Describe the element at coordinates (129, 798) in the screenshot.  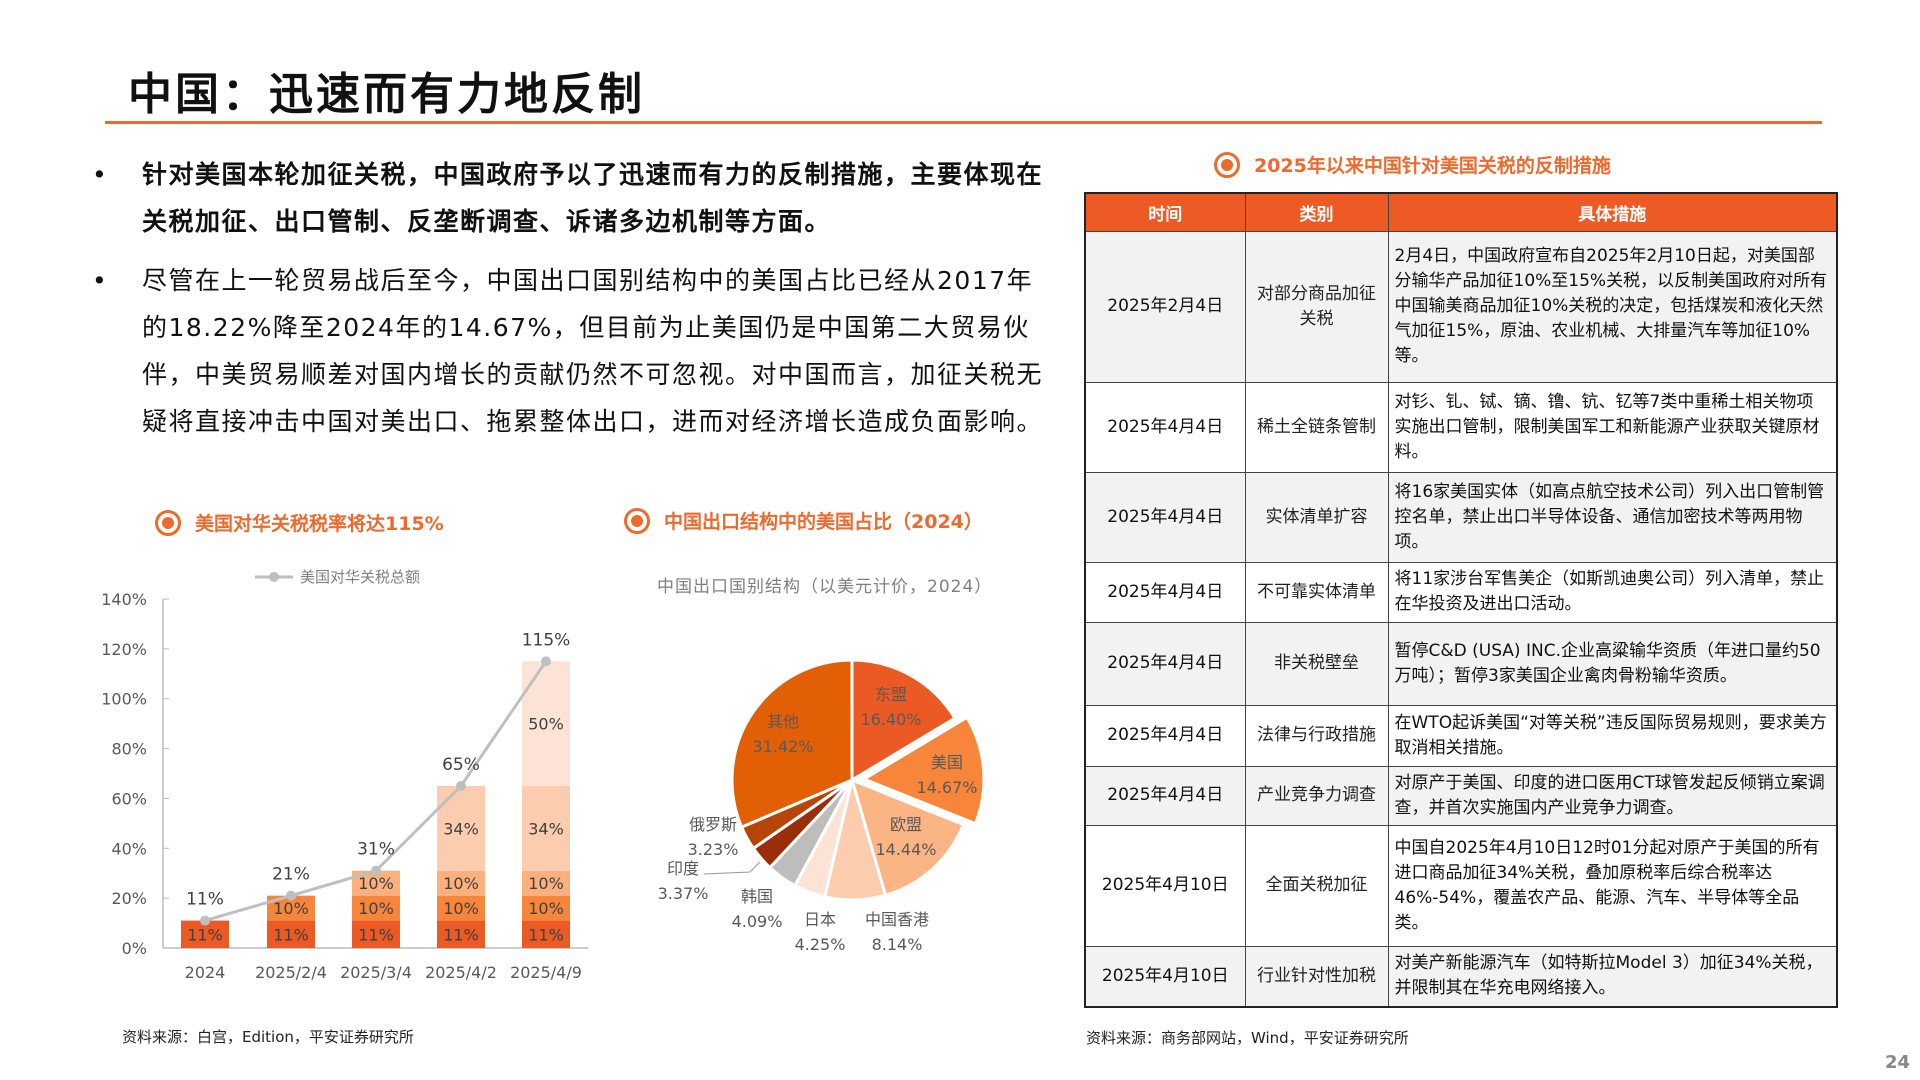
I see `y-tick-label: 60%` at that location.